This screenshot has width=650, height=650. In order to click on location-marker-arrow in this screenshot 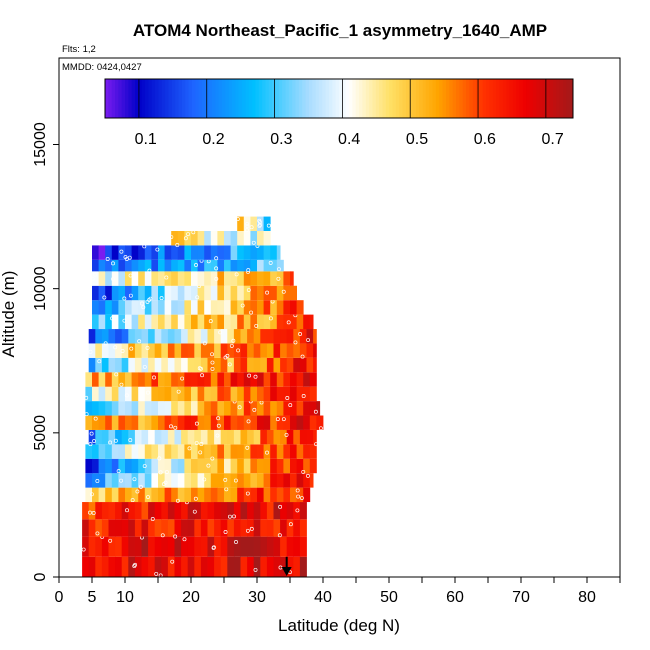, I will do `click(286, 566)`.